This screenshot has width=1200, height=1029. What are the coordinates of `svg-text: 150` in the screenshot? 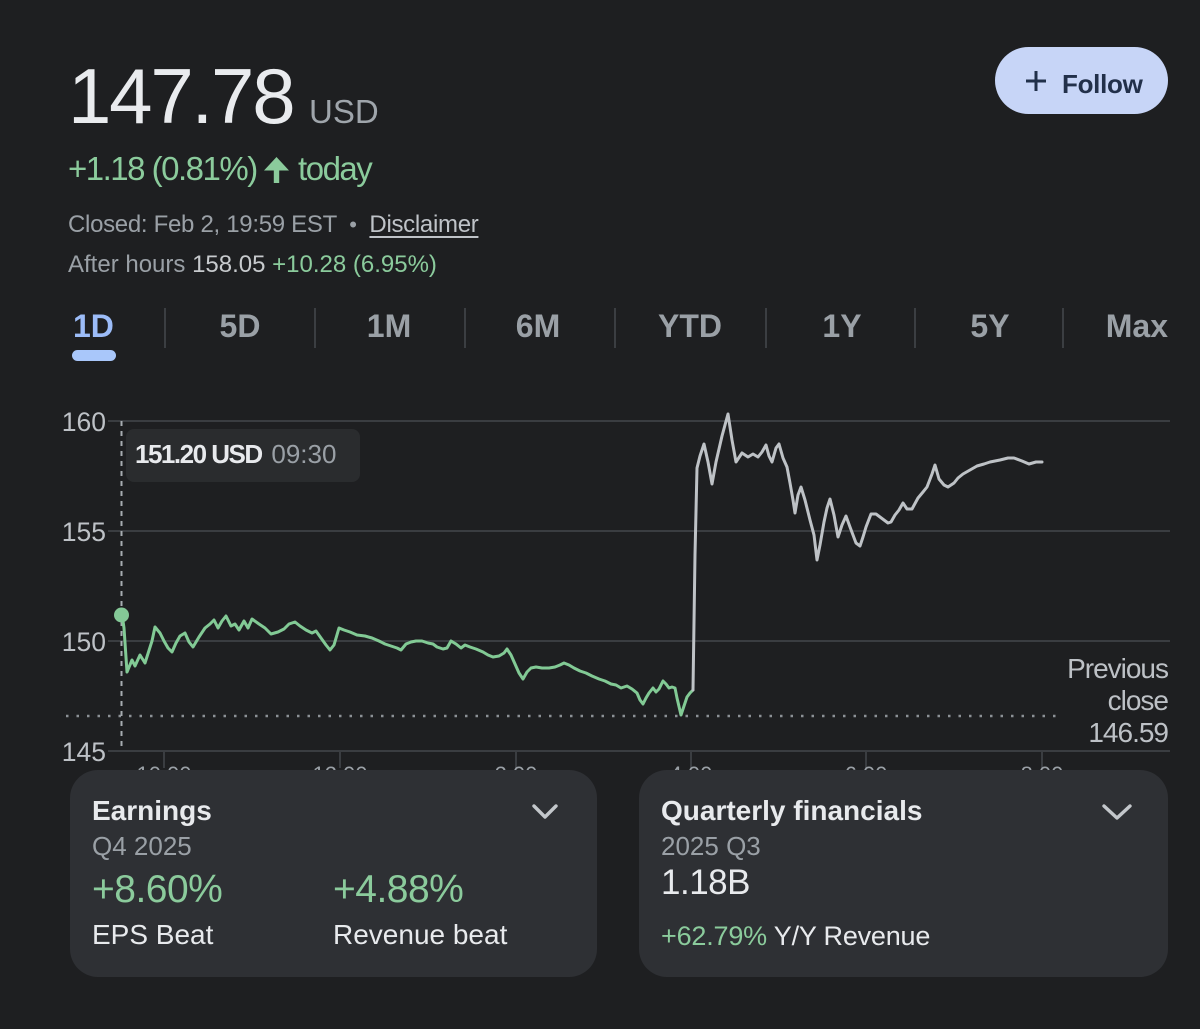 It's located at (84, 642).